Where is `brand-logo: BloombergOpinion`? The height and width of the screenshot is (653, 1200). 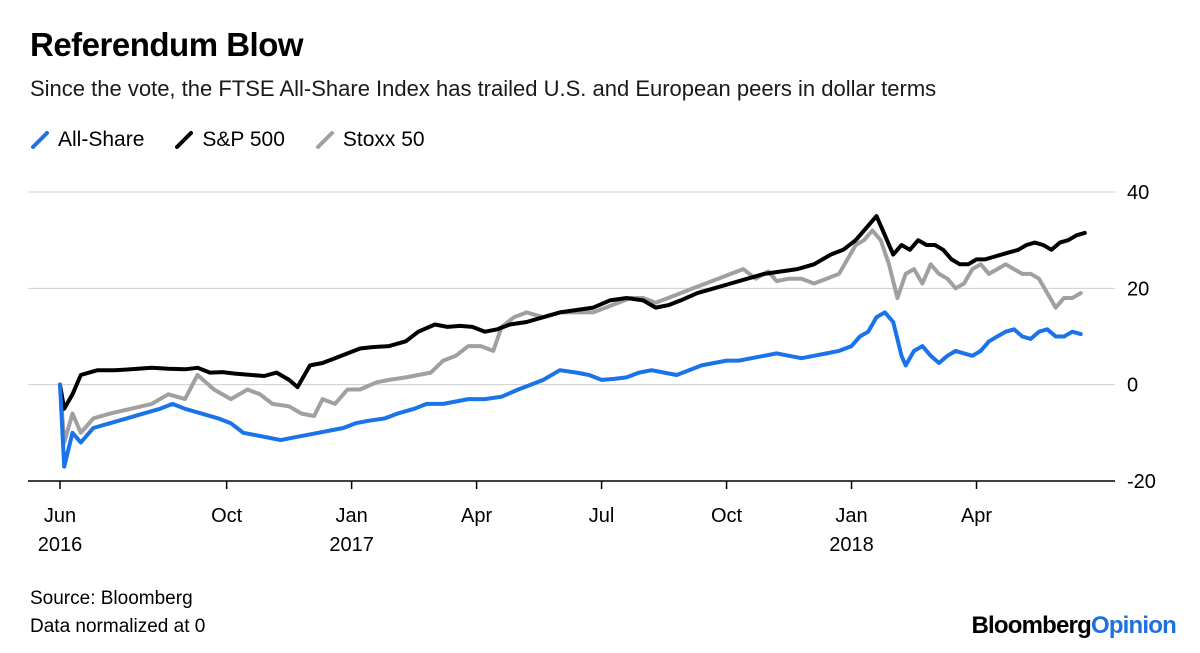 brand-logo: BloombergOpinion is located at coordinates (1073, 626).